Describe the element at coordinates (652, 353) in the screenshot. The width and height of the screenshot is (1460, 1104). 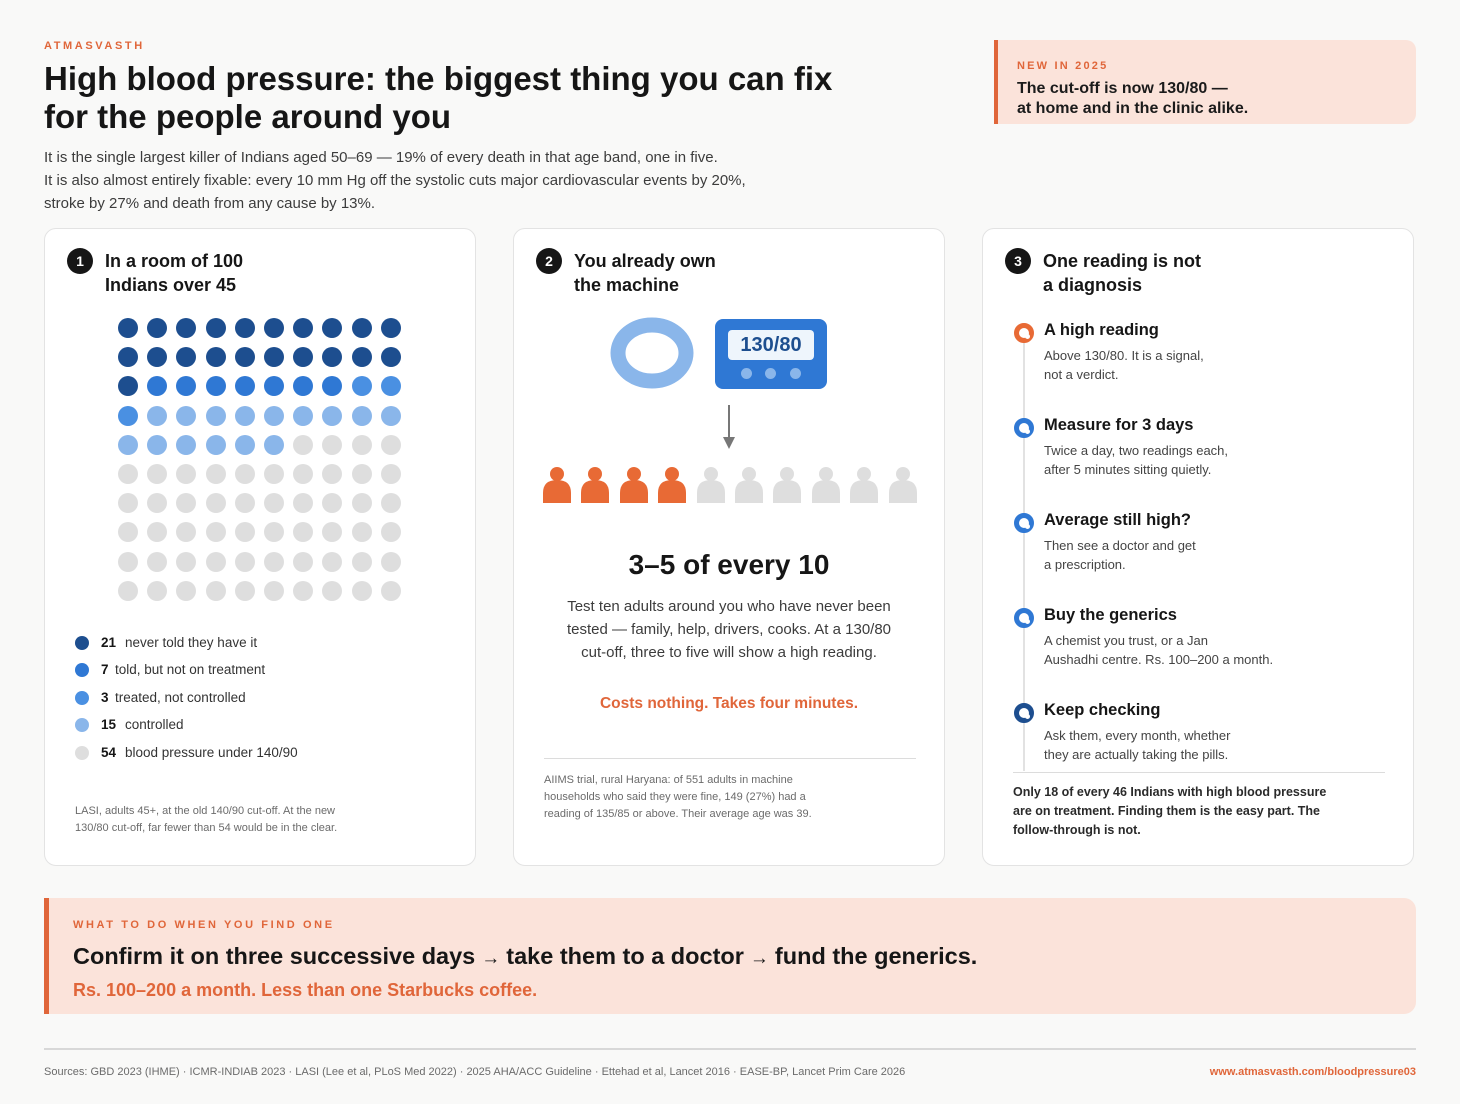
I see `bp-cuff-icon` at that location.